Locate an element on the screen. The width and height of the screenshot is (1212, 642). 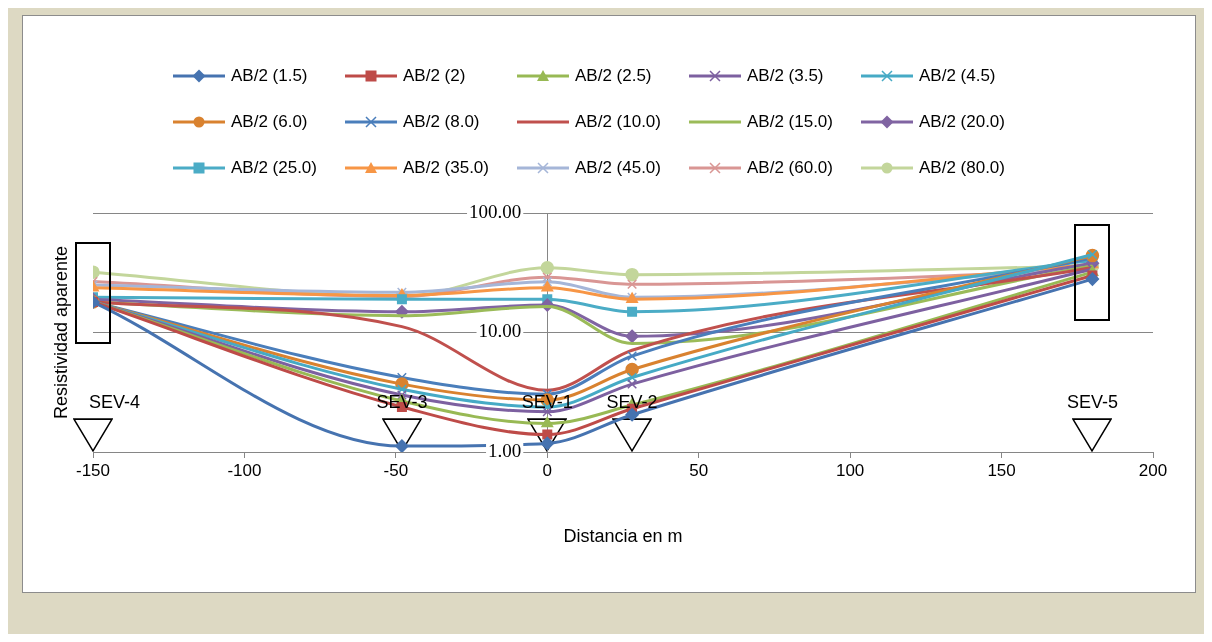
x-tick-label: -150 is located at coordinates (93, 470).